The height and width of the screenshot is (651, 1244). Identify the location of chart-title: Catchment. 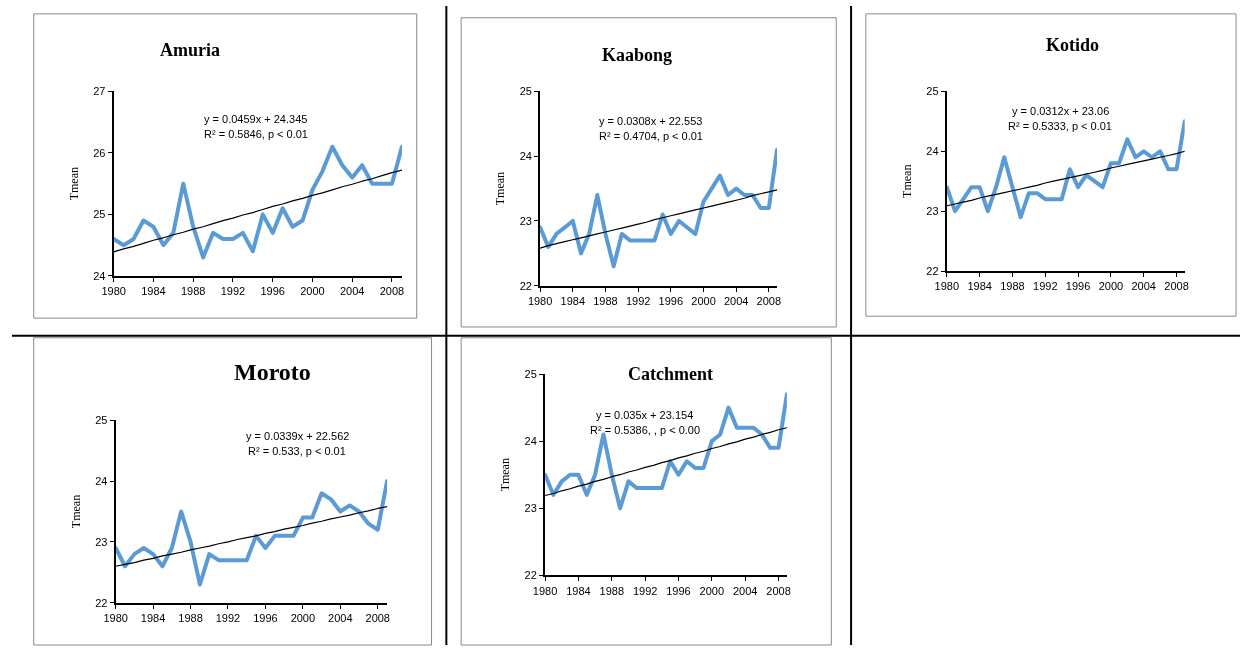
(670, 374).